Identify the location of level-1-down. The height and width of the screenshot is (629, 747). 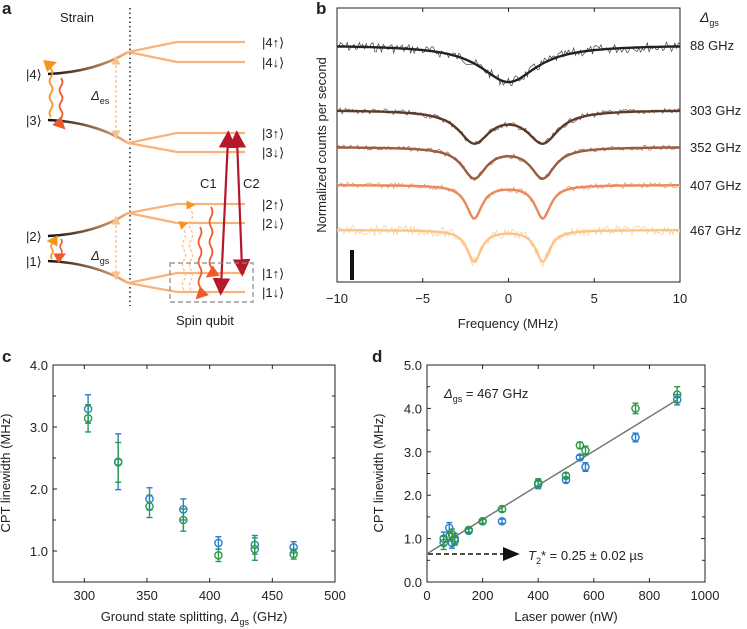
(186, 287).